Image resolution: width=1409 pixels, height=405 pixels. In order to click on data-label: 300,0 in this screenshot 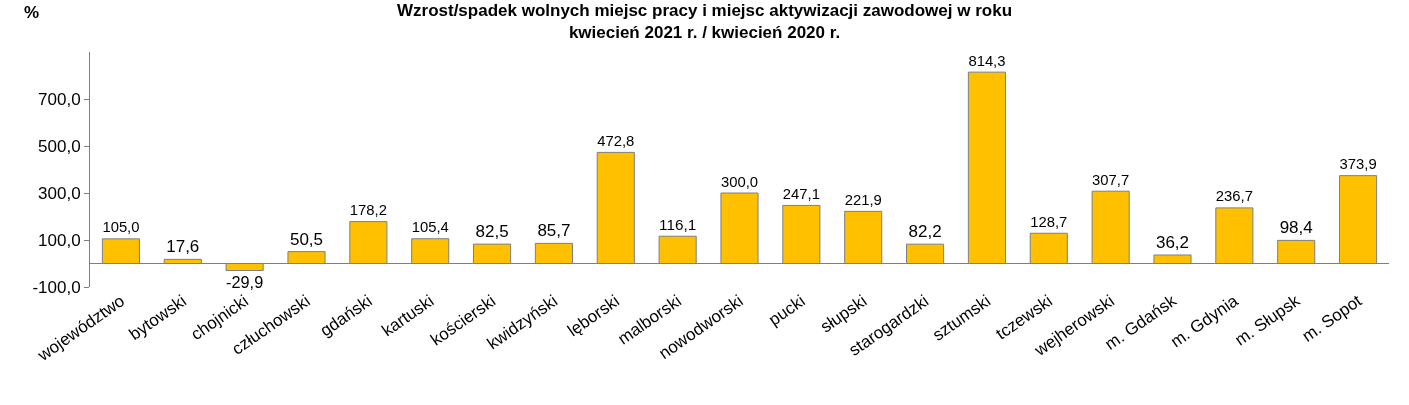, I will do `click(739, 181)`.